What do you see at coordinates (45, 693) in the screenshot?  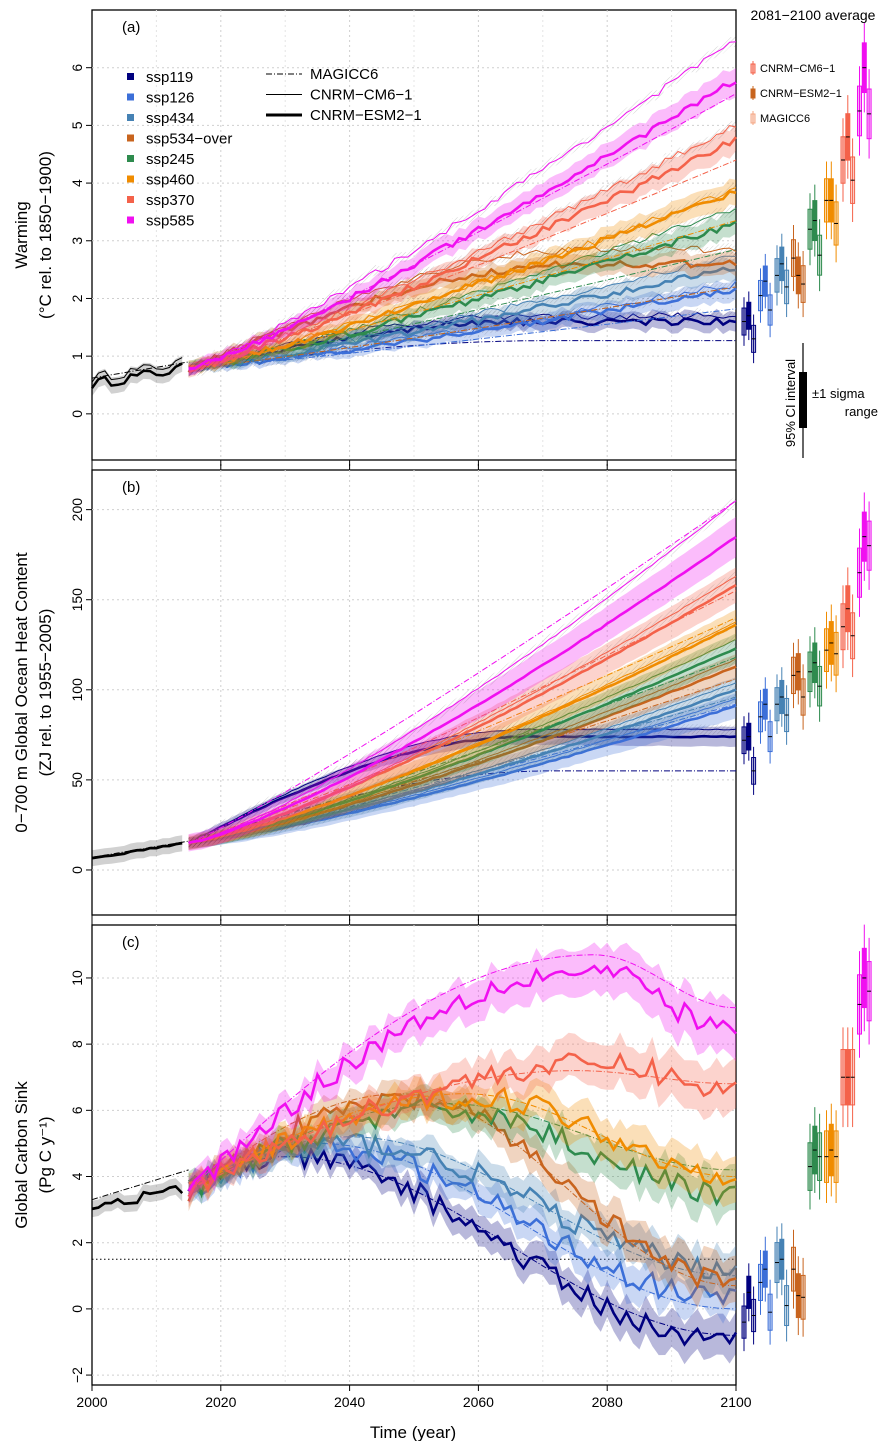 I see `y-axis-subtitle: (ZJ rel. to 1955−2005)` at bounding box center [45, 693].